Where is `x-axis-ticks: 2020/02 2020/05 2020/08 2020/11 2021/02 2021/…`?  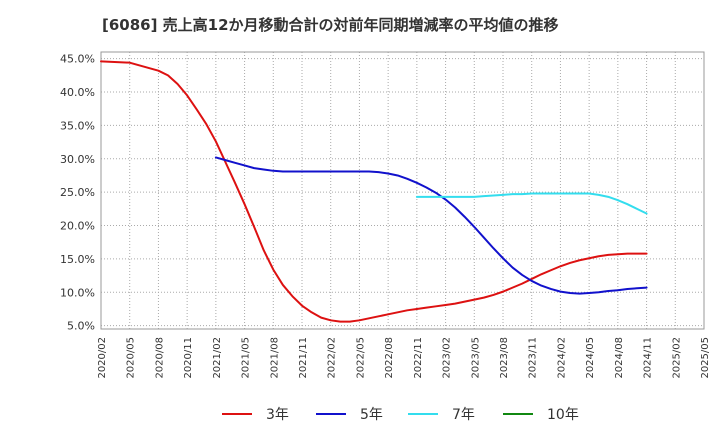
x-axis-ticks: 2020/02 2020/05 2020/08 2020/11 2021/02 2021/… is located at coordinates (404, 358).